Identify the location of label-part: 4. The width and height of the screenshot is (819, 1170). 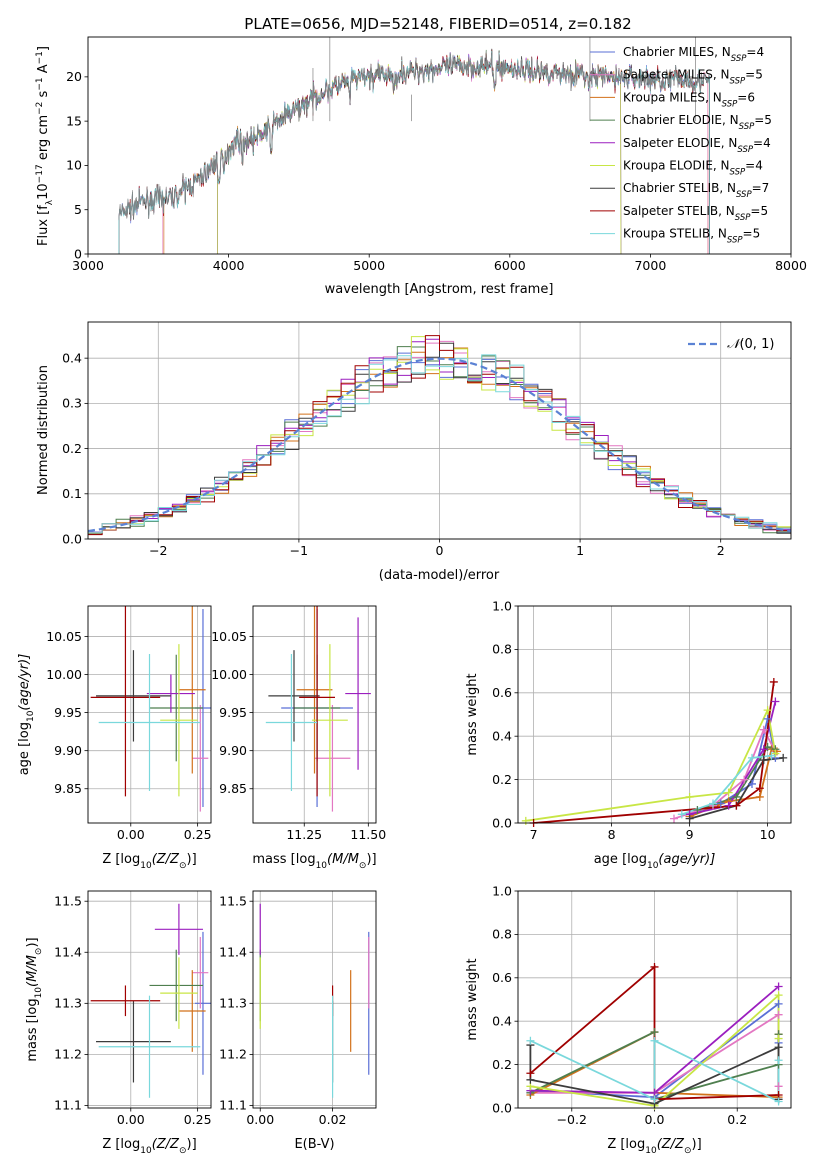
(759, 166).